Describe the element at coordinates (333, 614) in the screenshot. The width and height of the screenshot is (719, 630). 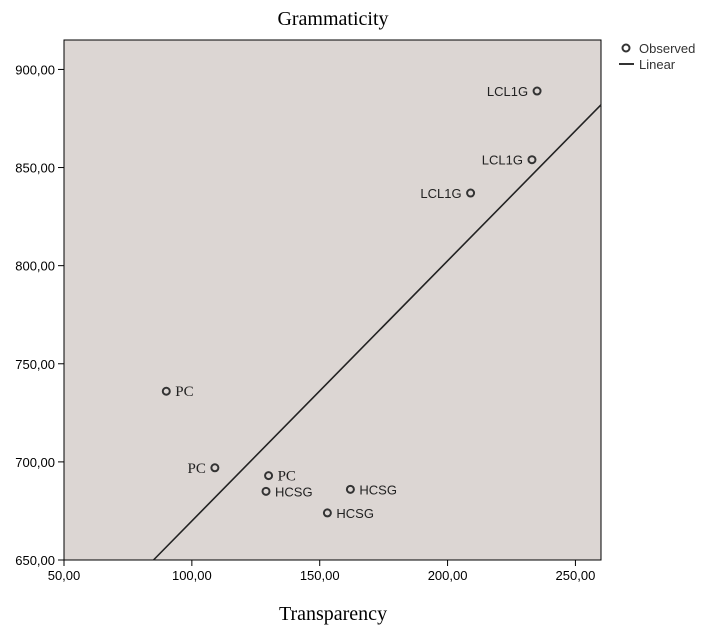
I see `x-axis-title: Transparency` at that location.